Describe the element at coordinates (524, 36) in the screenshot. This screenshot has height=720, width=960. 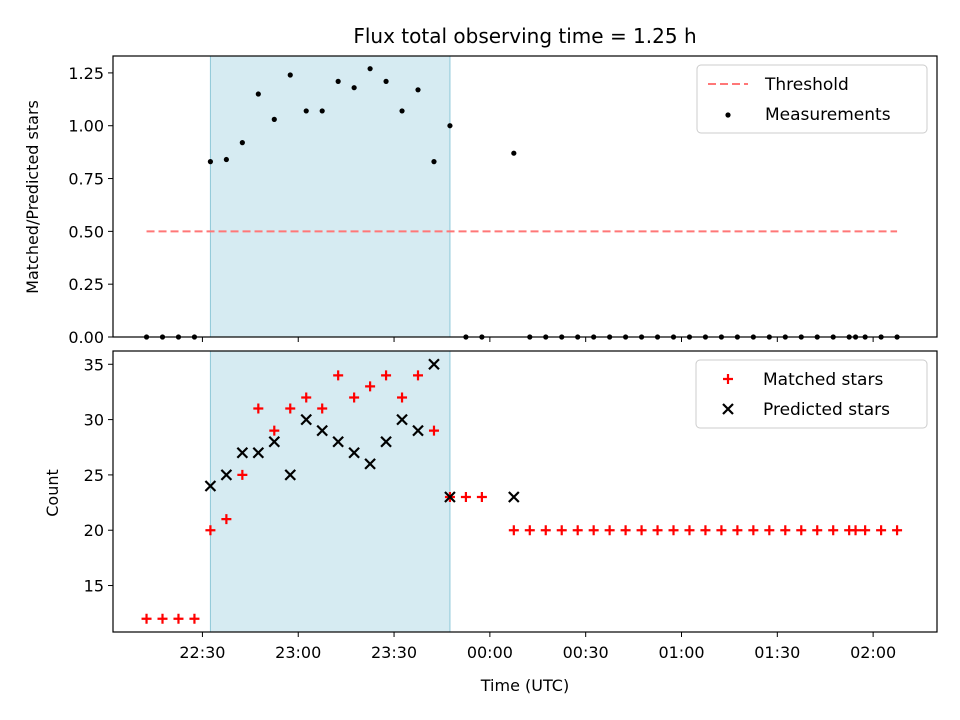
I see `chart-title: Flux total observing time = 1.25 h` at that location.